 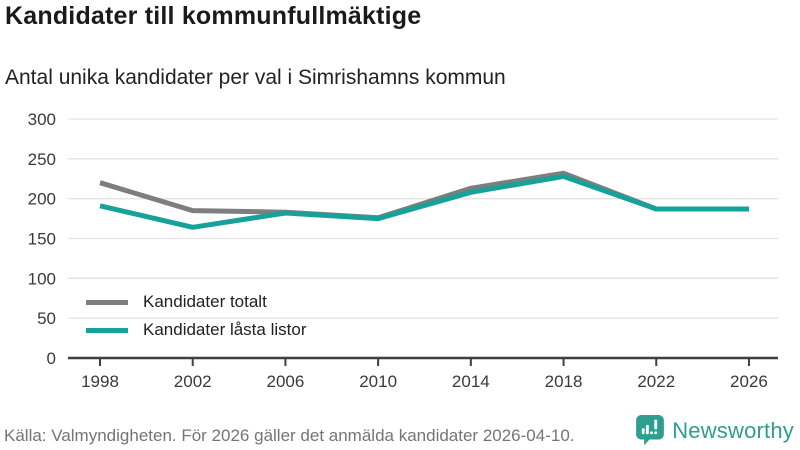 What do you see at coordinates (656, 433) in the screenshot?
I see `exclamation-dot` at bounding box center [656, 433].